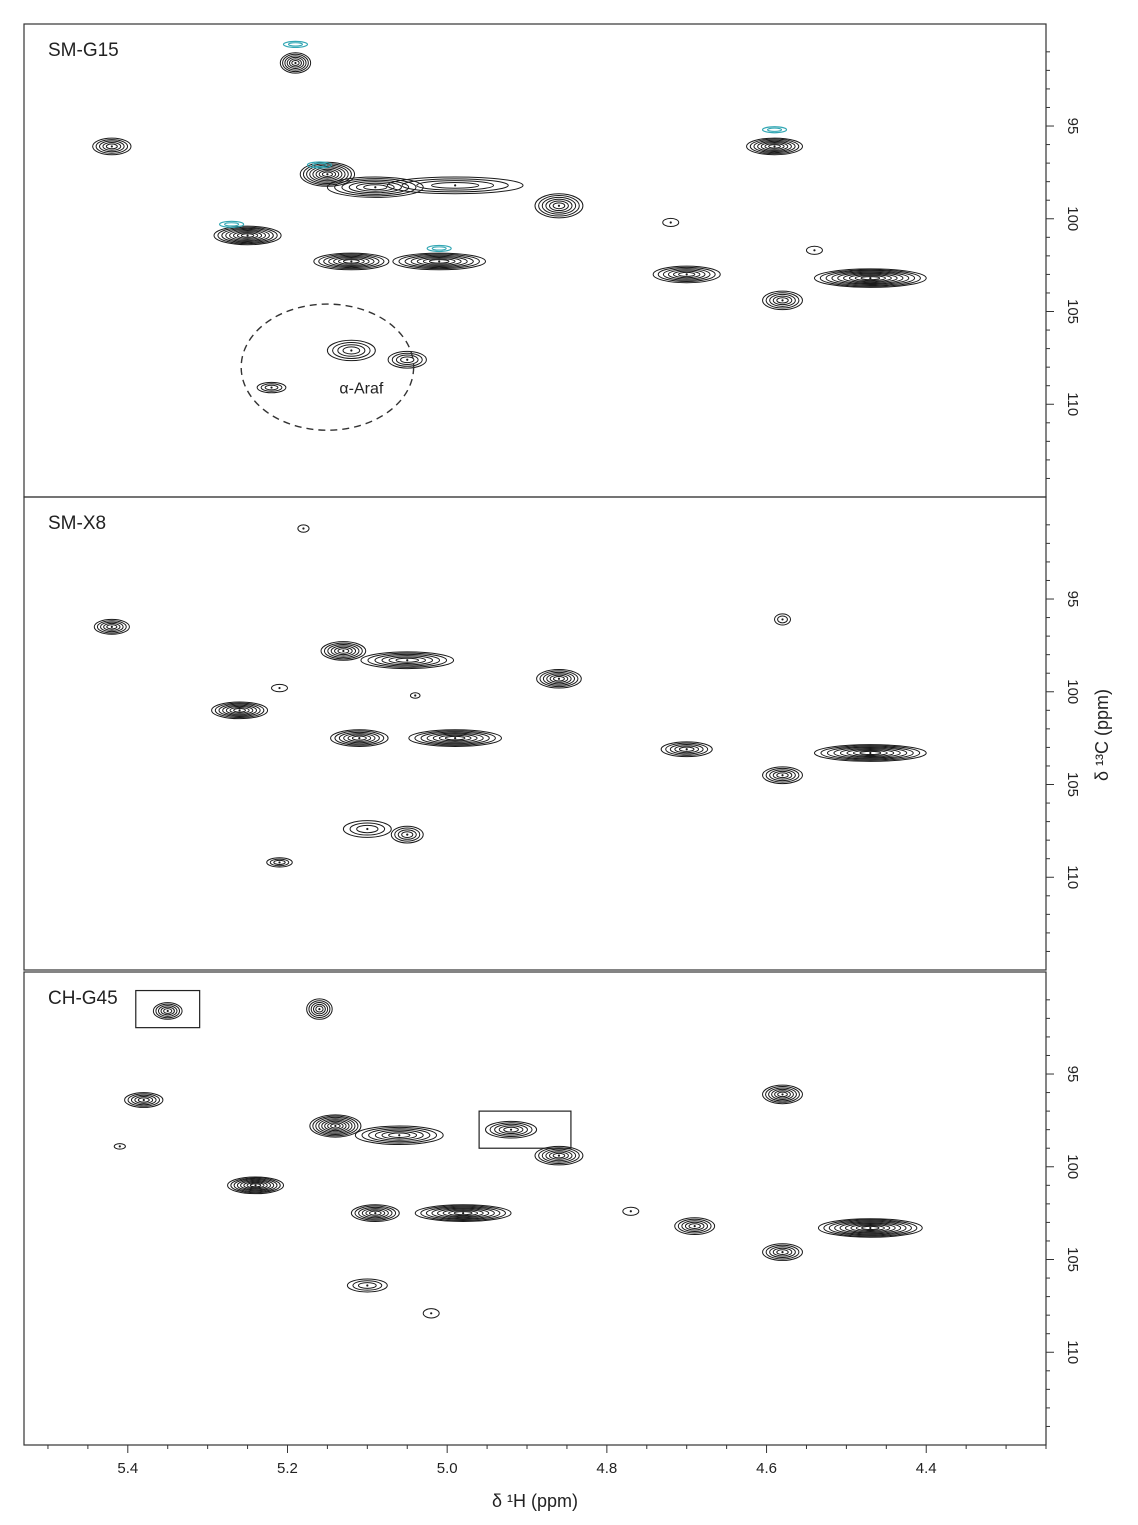 The width and height of the screenshot is (1138, 1525). I want to click on y-tick-label: 105, so click(1072, 1259).